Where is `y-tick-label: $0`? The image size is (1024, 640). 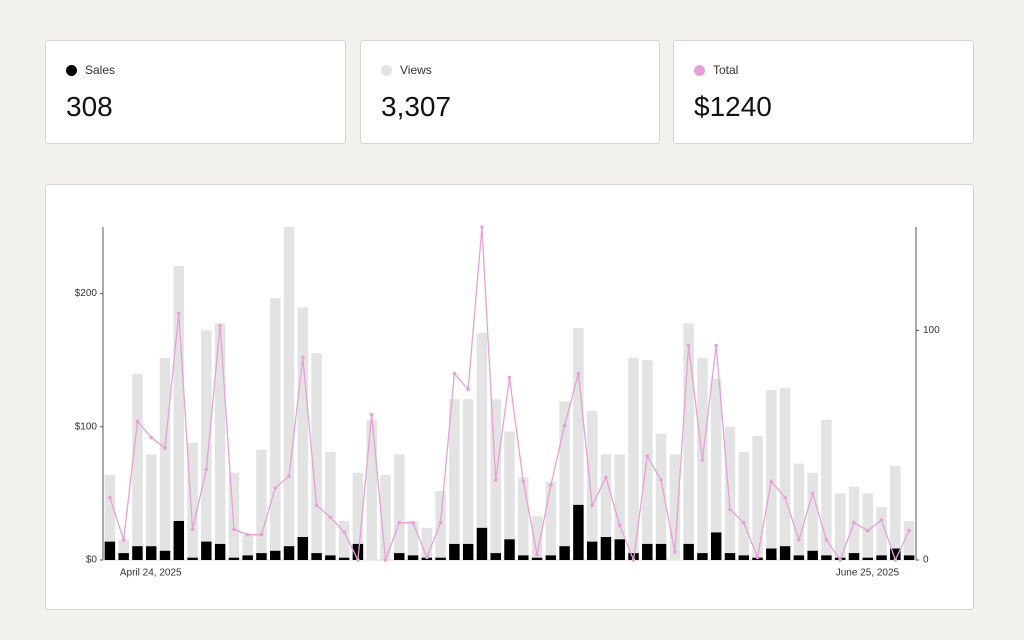
y-tick-label: $0 is located at coordinates (92, 560).